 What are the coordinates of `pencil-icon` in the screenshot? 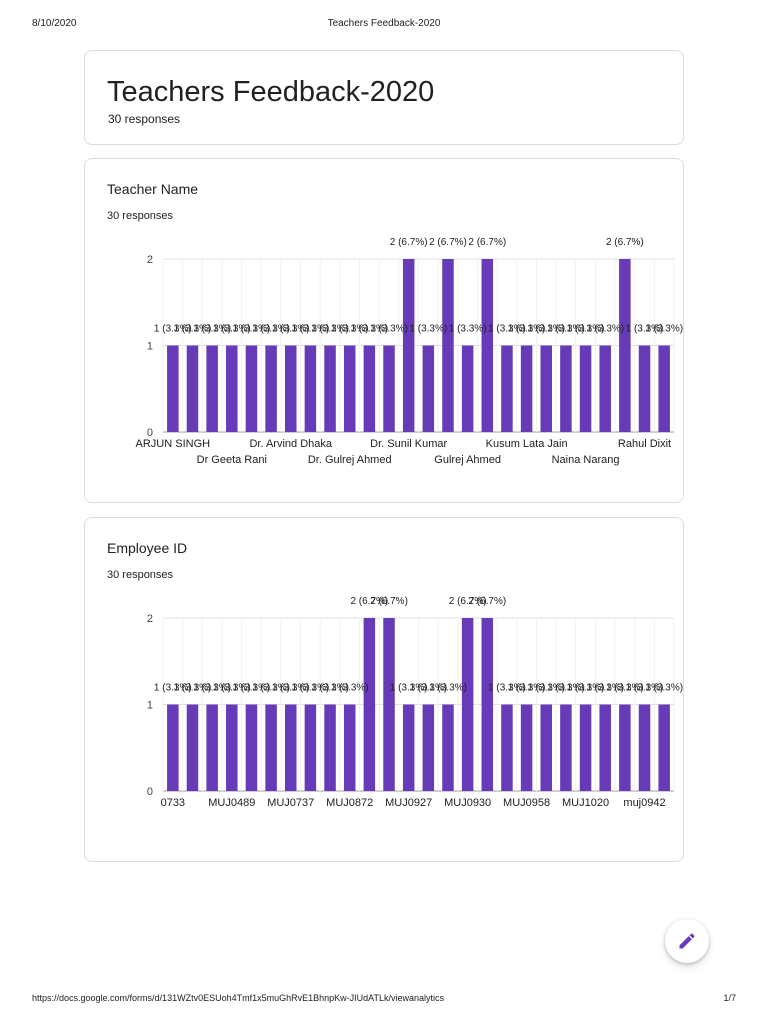 It's located at (687, 941).